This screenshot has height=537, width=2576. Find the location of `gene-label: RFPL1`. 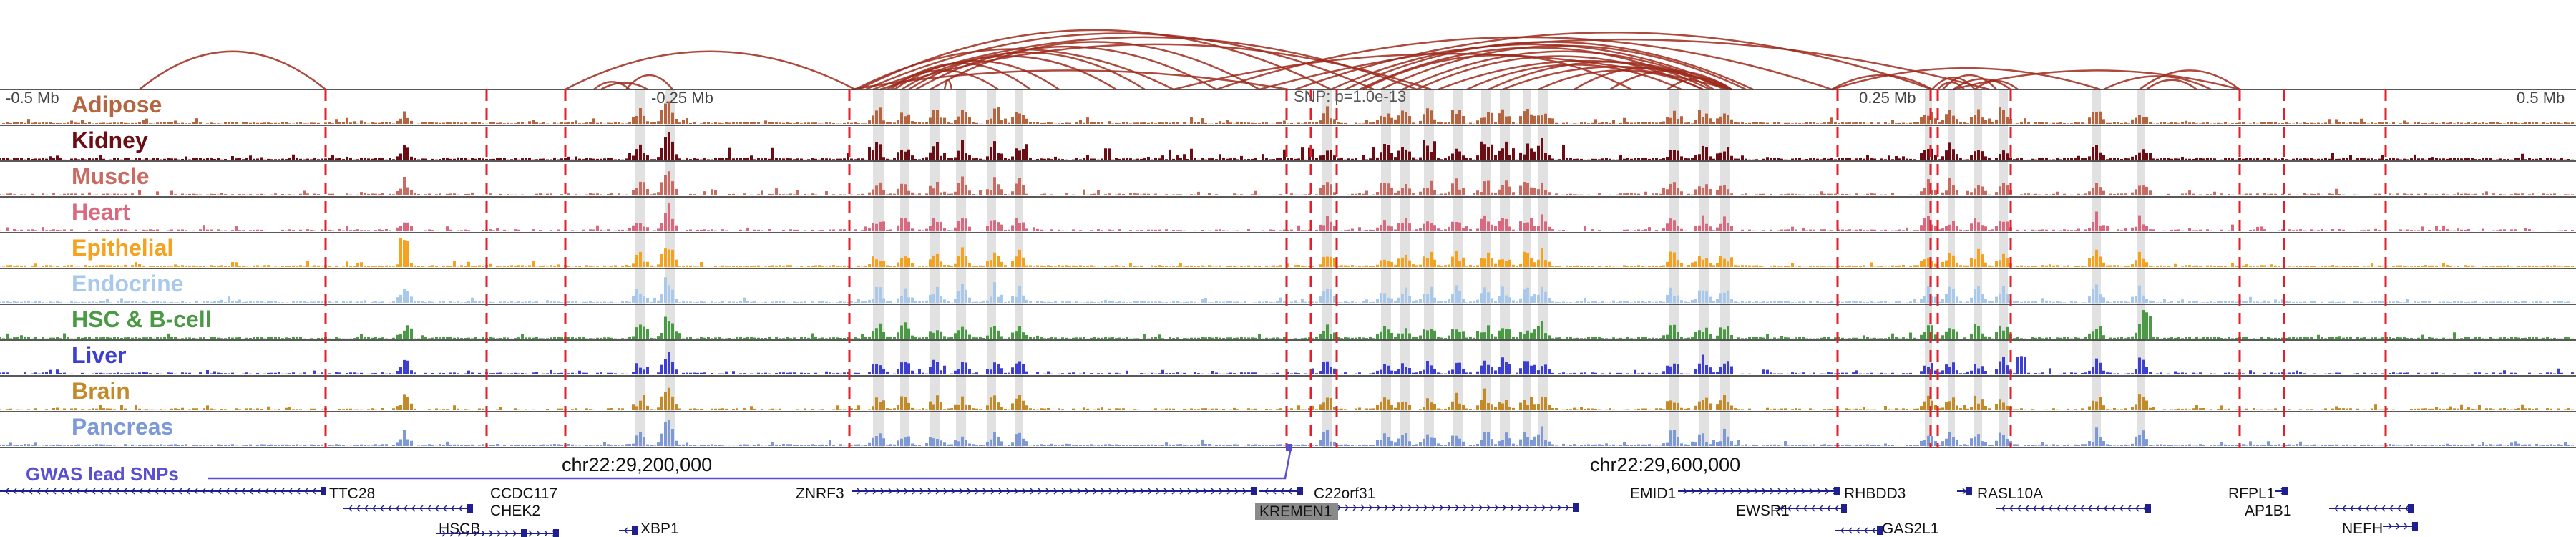

gene-label: RFPL1 is located at coordinates (2251, 493).